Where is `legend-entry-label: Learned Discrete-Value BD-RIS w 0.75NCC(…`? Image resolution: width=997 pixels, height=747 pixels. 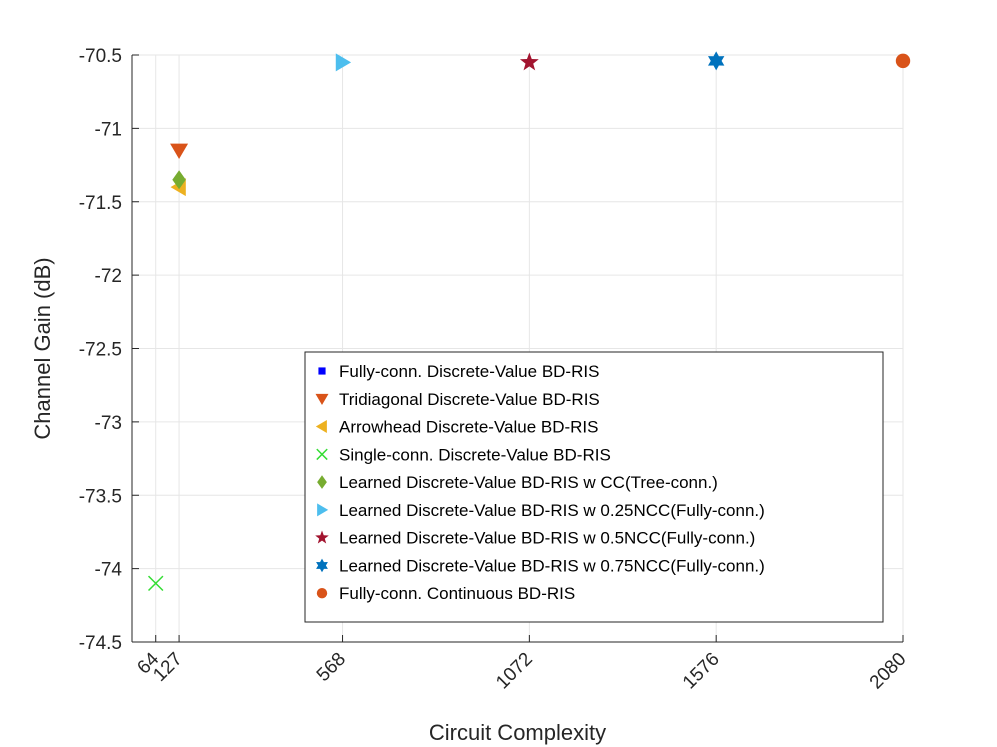 legend-entry-label: Learned Discrete-Value BD-RIS w 0.75NCC(… is located at coordinates (552, 565).